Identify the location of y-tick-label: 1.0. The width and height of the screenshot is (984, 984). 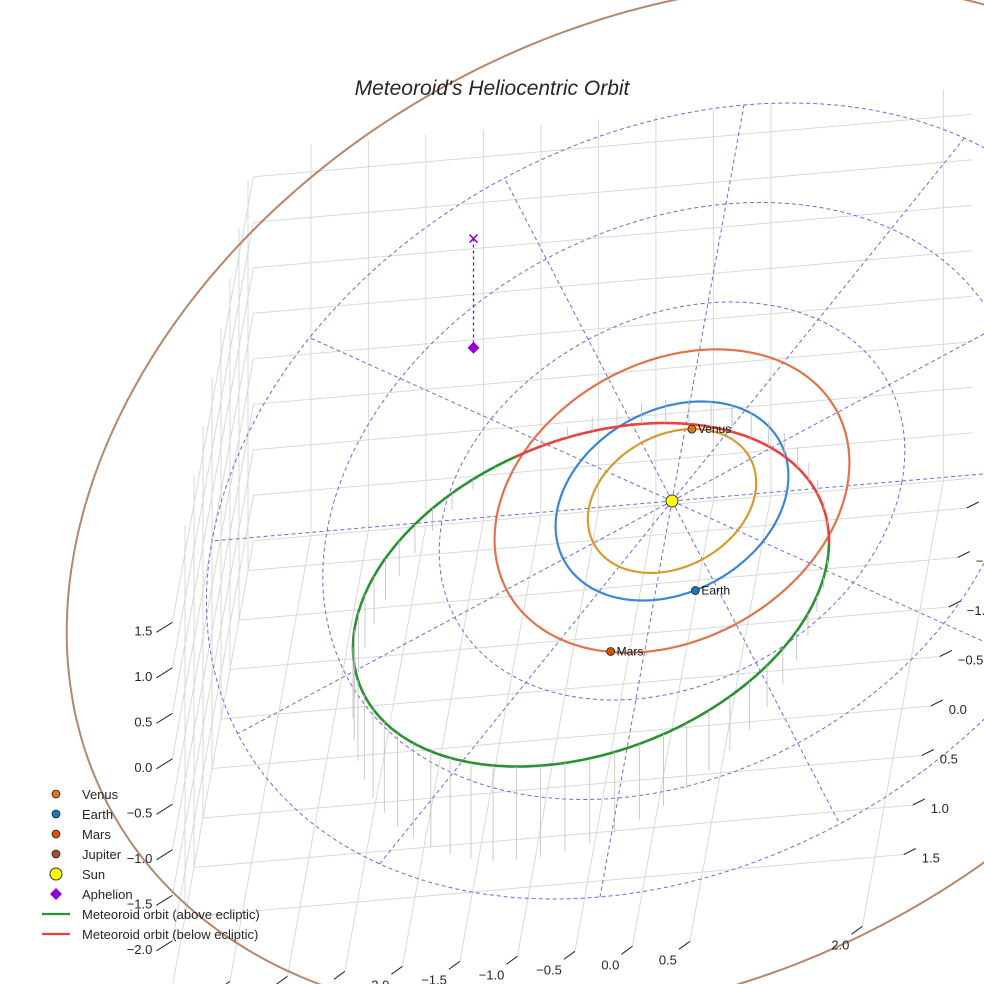
(940, 808).